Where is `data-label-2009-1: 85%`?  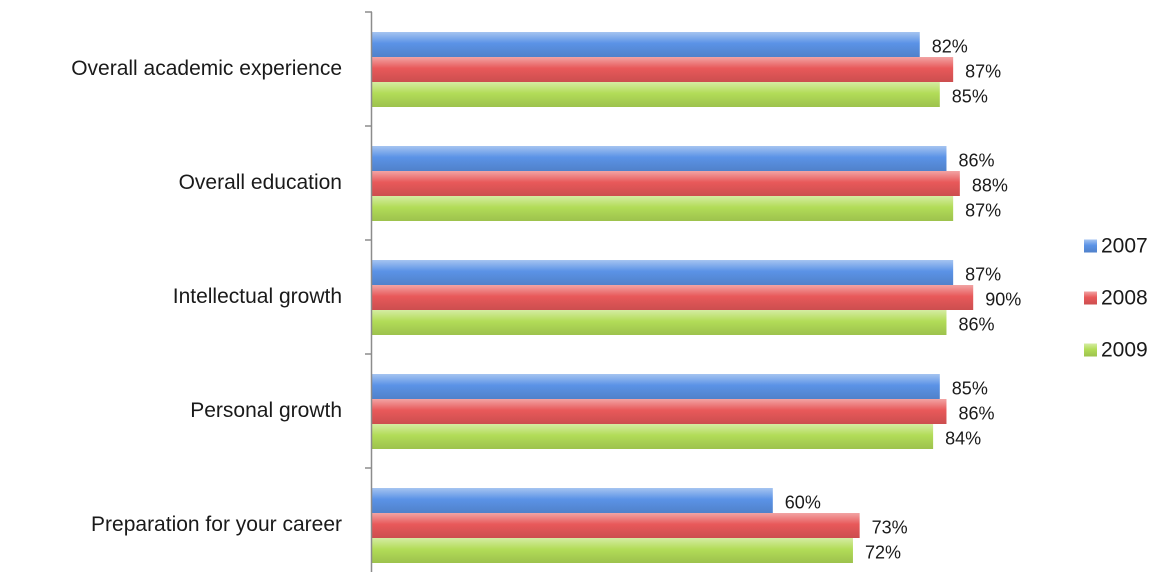 data-label-2009-1: 85% is located at coordinates (970, 96).